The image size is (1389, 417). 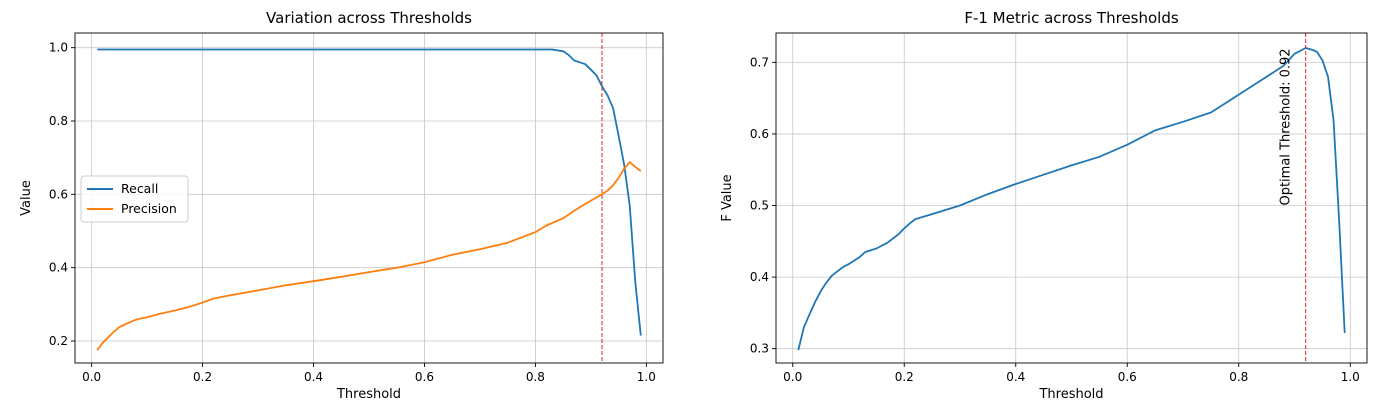 I want to click on y-axis-label: Value, so click(x=26, y=198).